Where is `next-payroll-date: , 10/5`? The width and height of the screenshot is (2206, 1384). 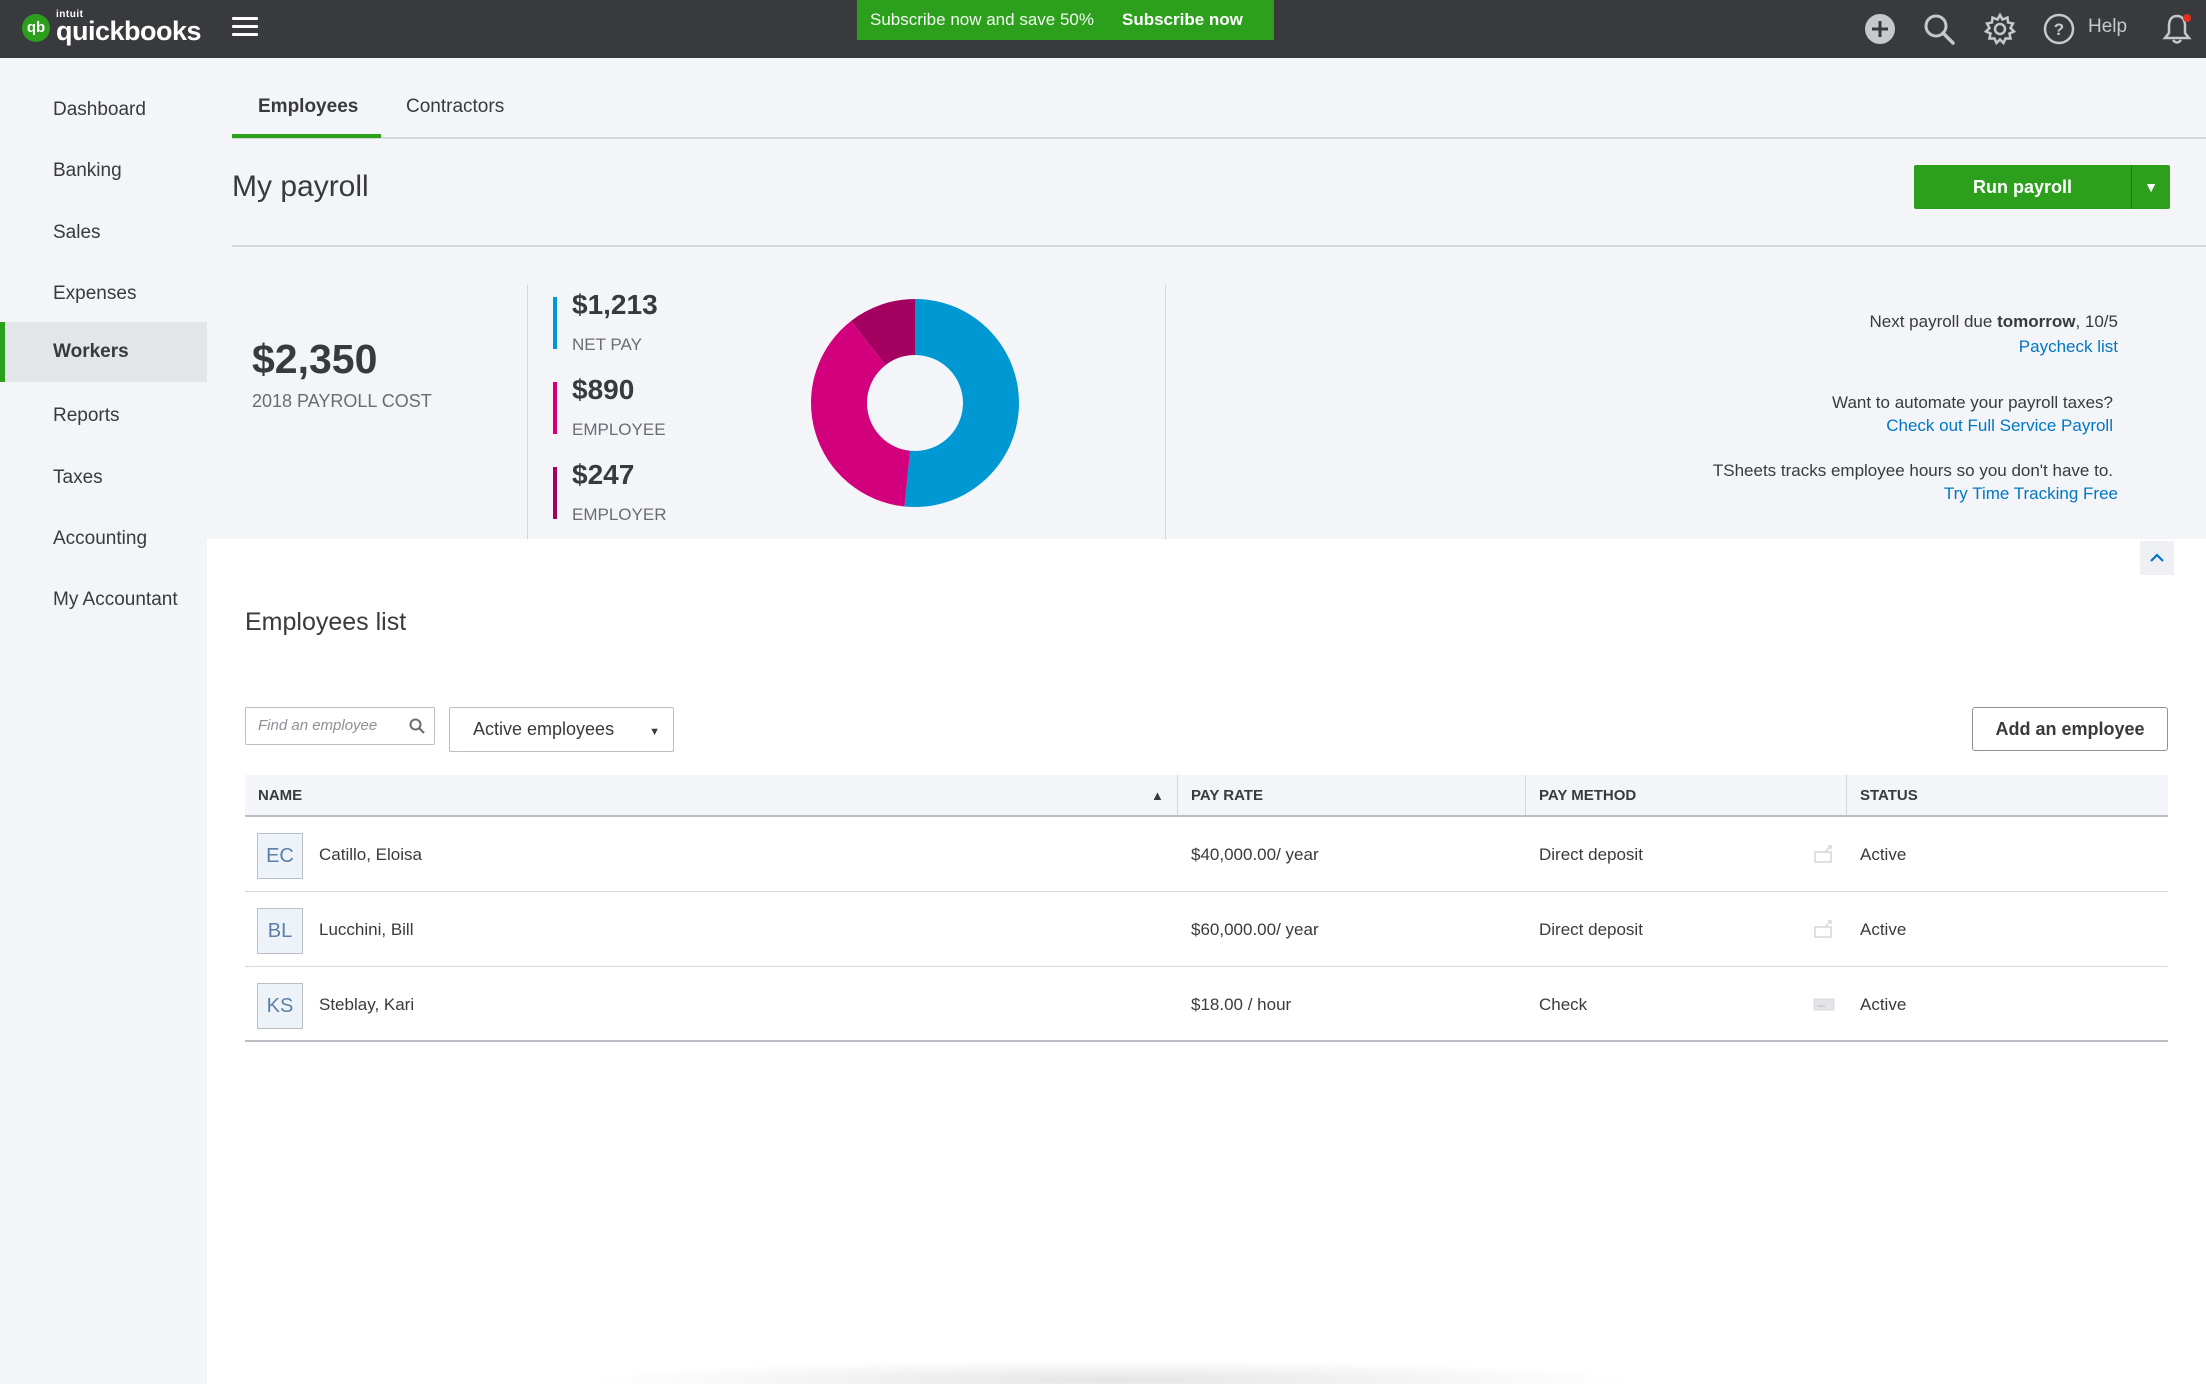 next-payroll-date: , 10/5 is located at coordinates (2096, 321).